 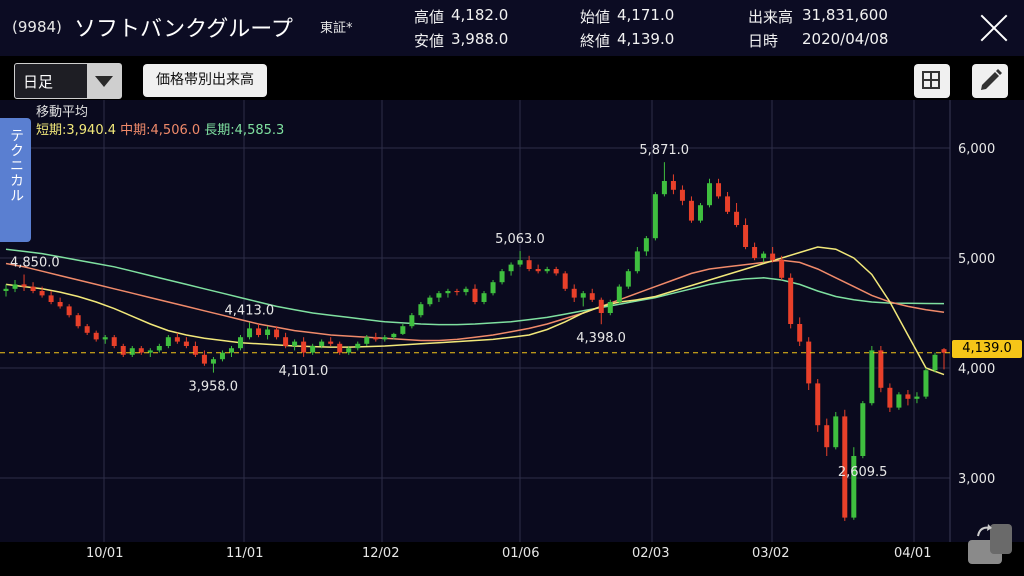 I want to click on price-annotation: 4,413.0, so click(x=250, y=311).